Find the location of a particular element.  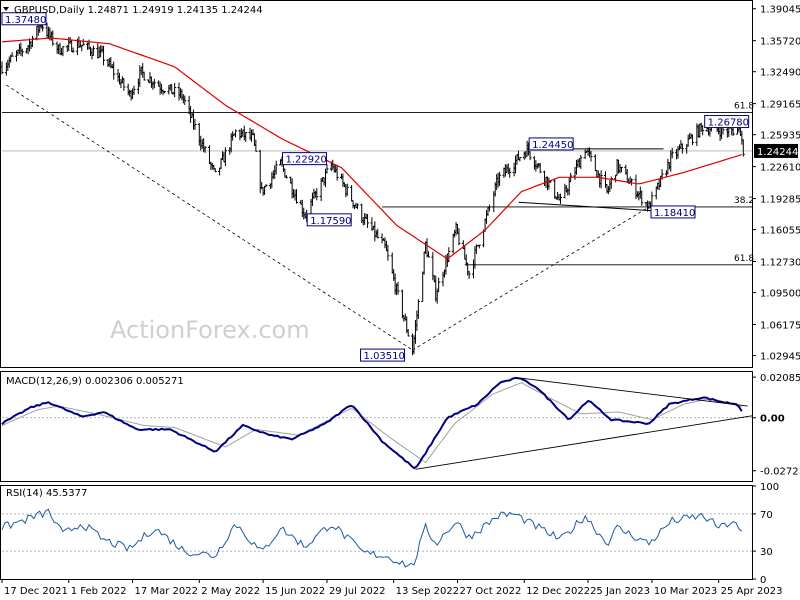

price-y-tick-label: 1.16055 is located at coordinates (780, 231).